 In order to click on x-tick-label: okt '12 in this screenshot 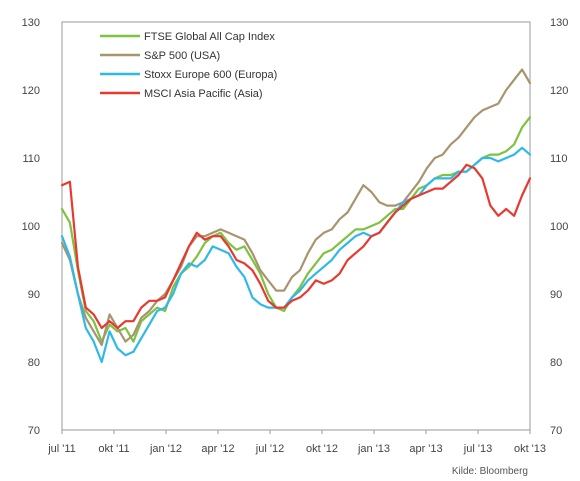, I will do `click(322, 449)`.